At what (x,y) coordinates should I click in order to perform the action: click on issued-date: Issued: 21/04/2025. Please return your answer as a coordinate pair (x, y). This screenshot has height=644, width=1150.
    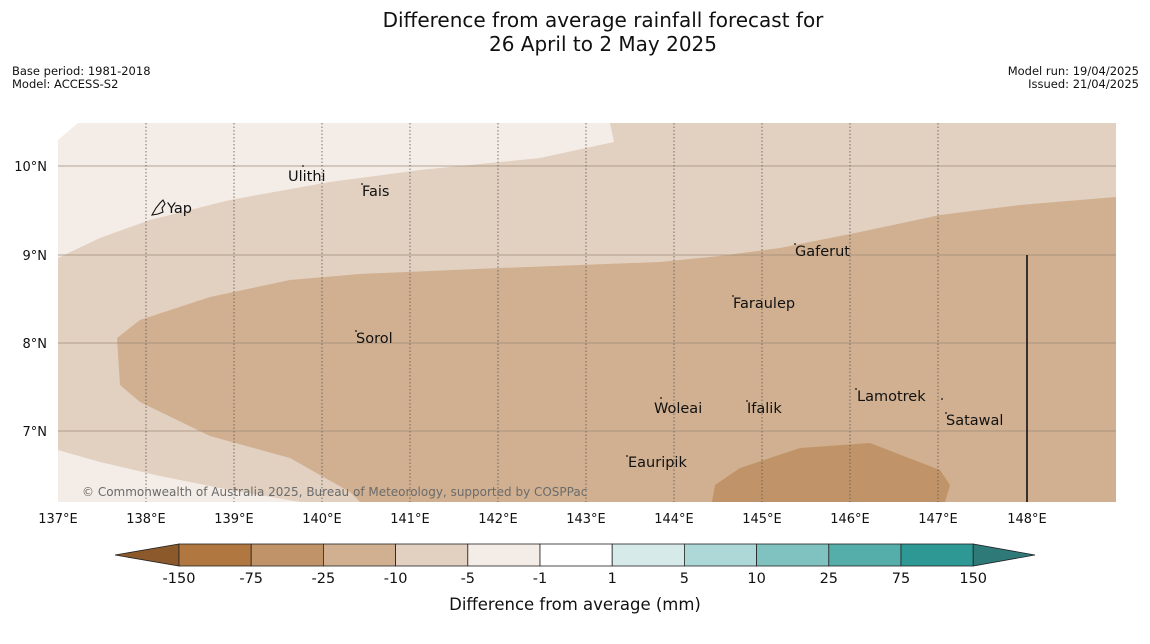
    Looking at the image, I should click on (1083, 84).